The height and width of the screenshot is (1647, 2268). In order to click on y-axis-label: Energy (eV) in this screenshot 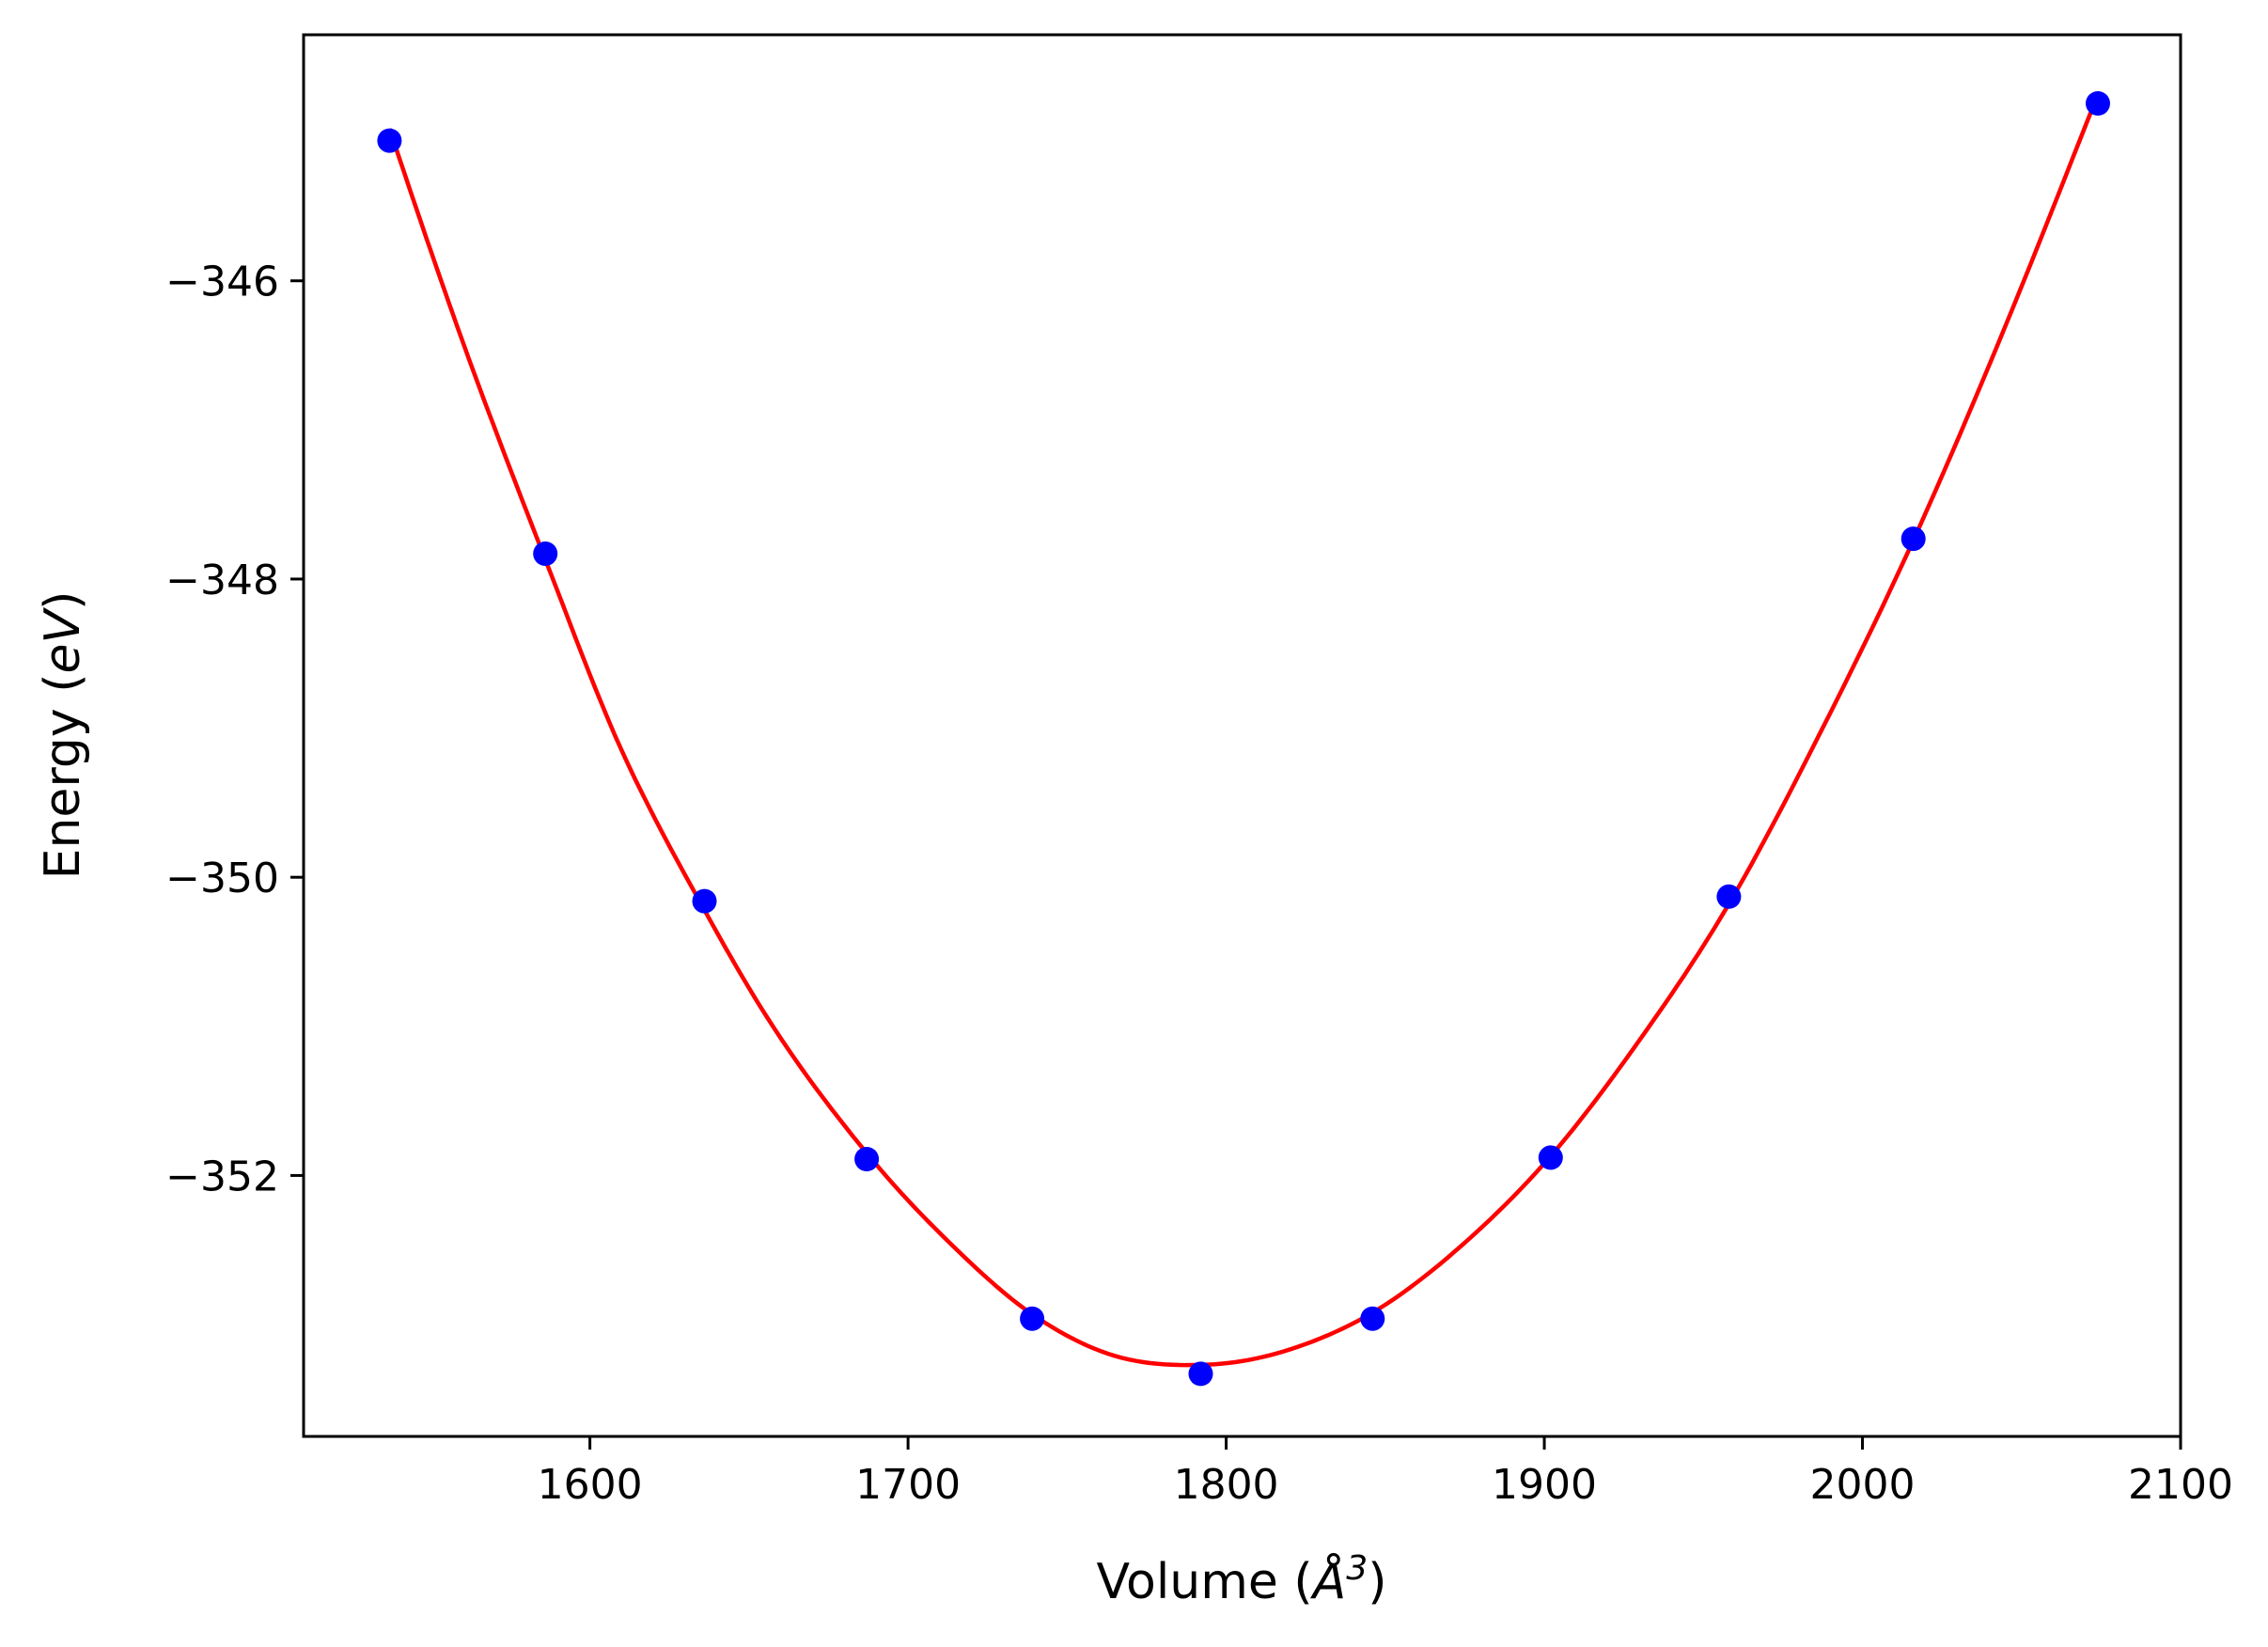, I will do `click(63, 735)`.